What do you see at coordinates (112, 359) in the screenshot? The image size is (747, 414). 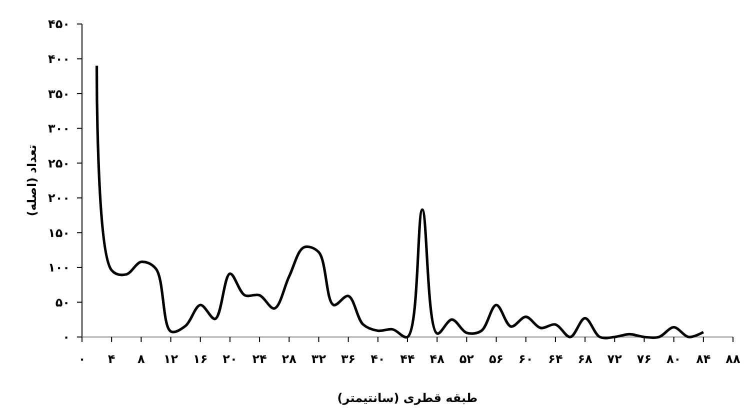 I see `x-tick-label: ۴` at bounding box center [112, 359].